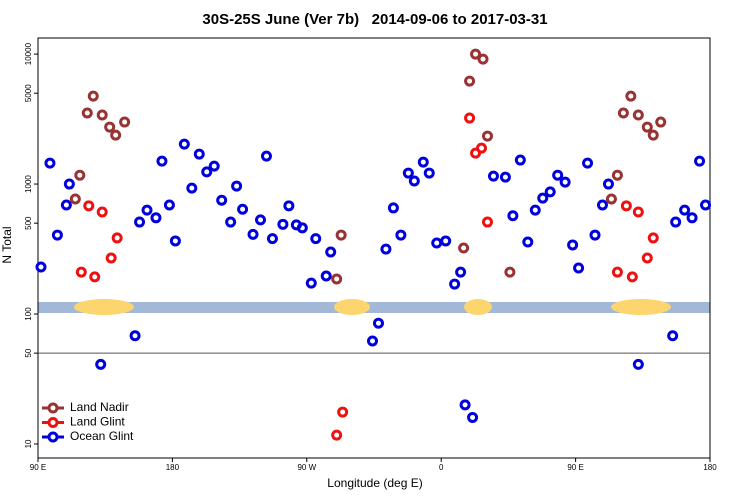  I want to click on ocean-band, so click(374, 307).